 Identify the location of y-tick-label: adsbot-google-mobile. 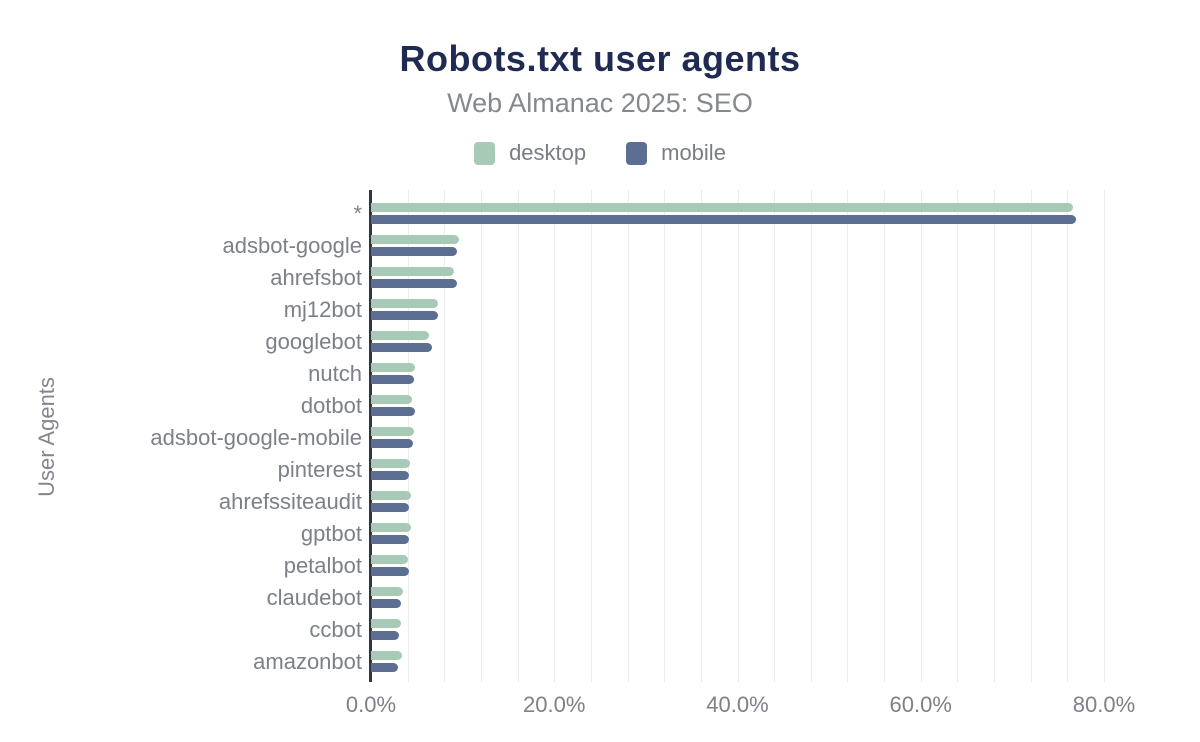
(256, 437).